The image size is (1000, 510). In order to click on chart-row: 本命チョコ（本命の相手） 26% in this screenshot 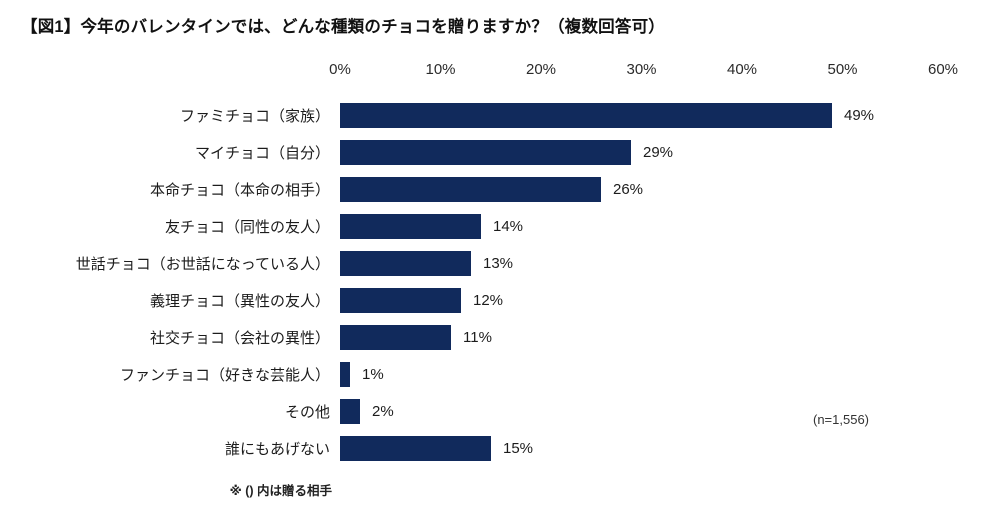, I will do `click(500, 189)`.